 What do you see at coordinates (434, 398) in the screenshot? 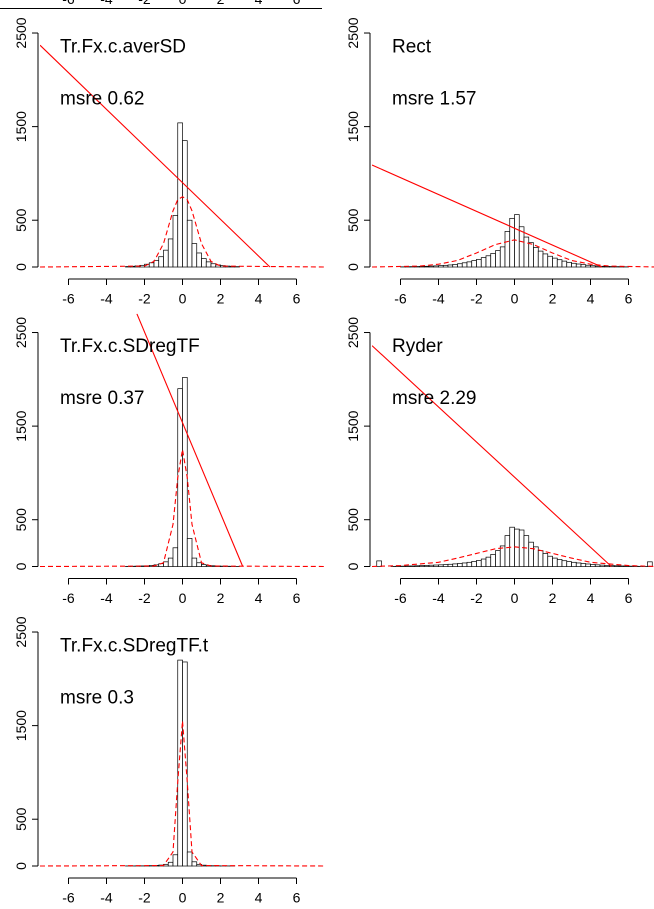
I see `panel-annotation: msre 2.29` at bounding box center [434, 398].